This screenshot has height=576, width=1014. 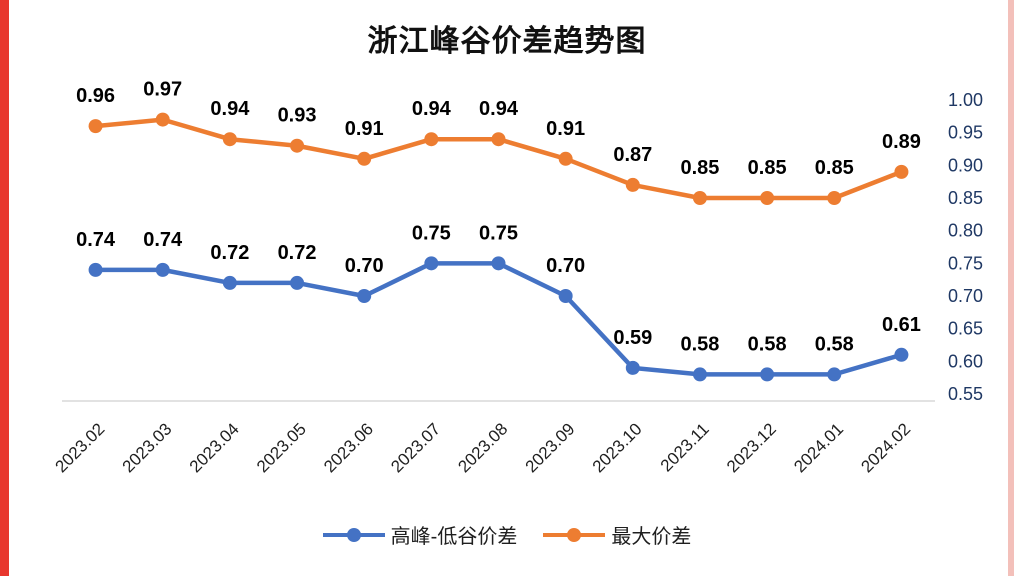 I want to click on left-edge-strip, so click(x=4, y=288).